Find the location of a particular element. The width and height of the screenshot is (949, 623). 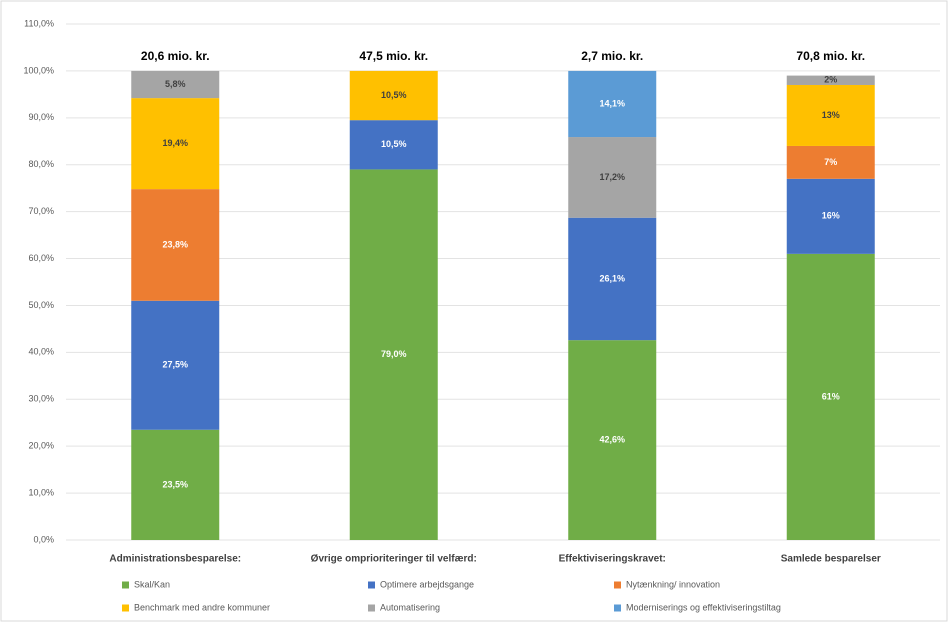

data-label: 14,1% is located at coordinates (612, 103).